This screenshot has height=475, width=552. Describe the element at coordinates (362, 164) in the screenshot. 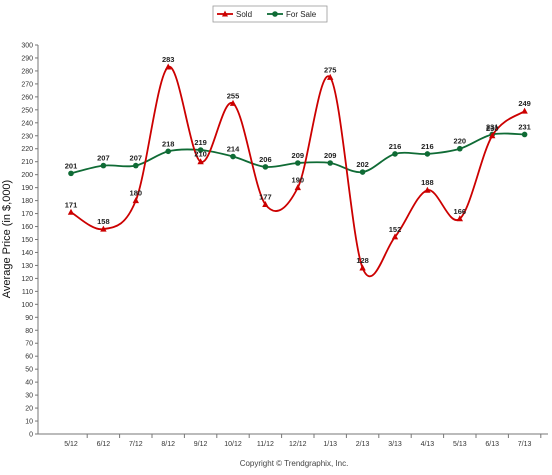

I see `for-sale-data-label: 202` at that location.